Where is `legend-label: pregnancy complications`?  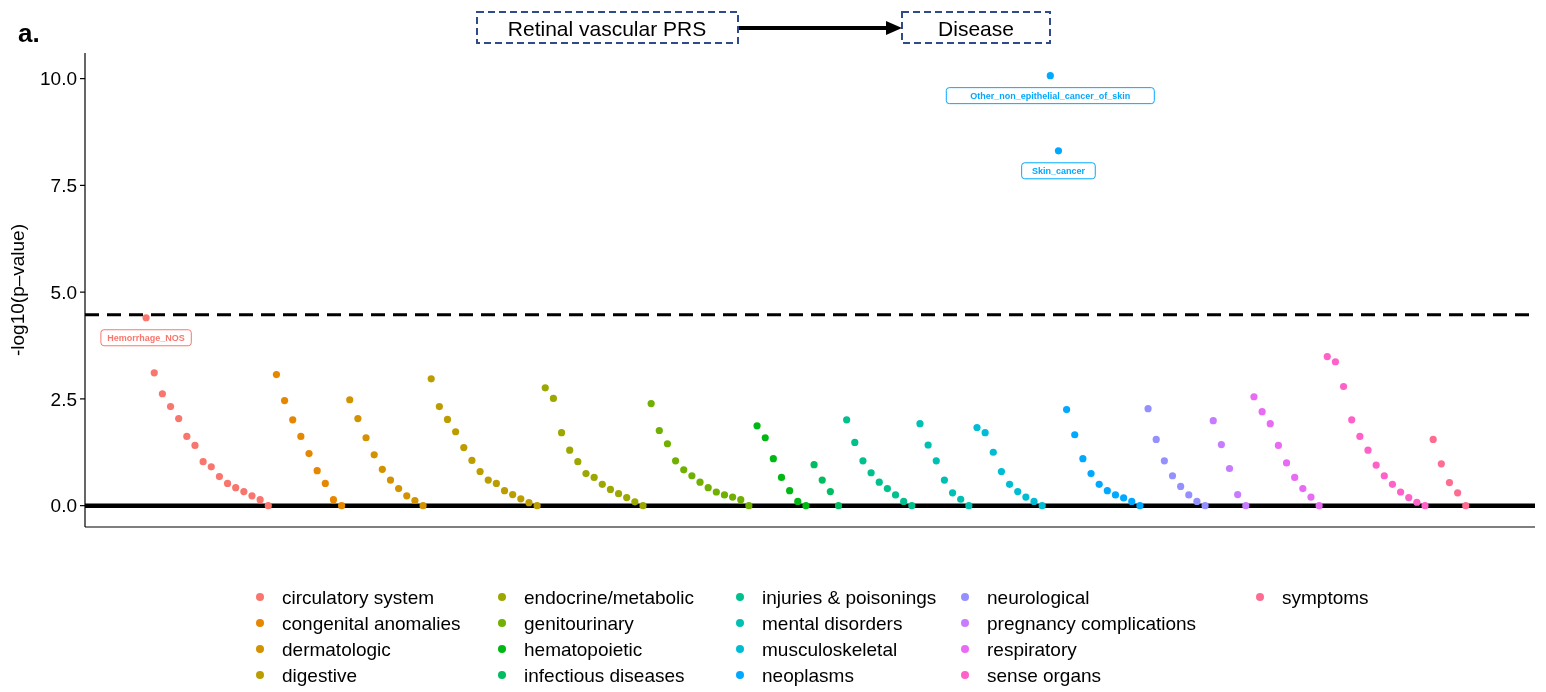 legend-label: pregnancy complications is located at coordinates (1092, 623).